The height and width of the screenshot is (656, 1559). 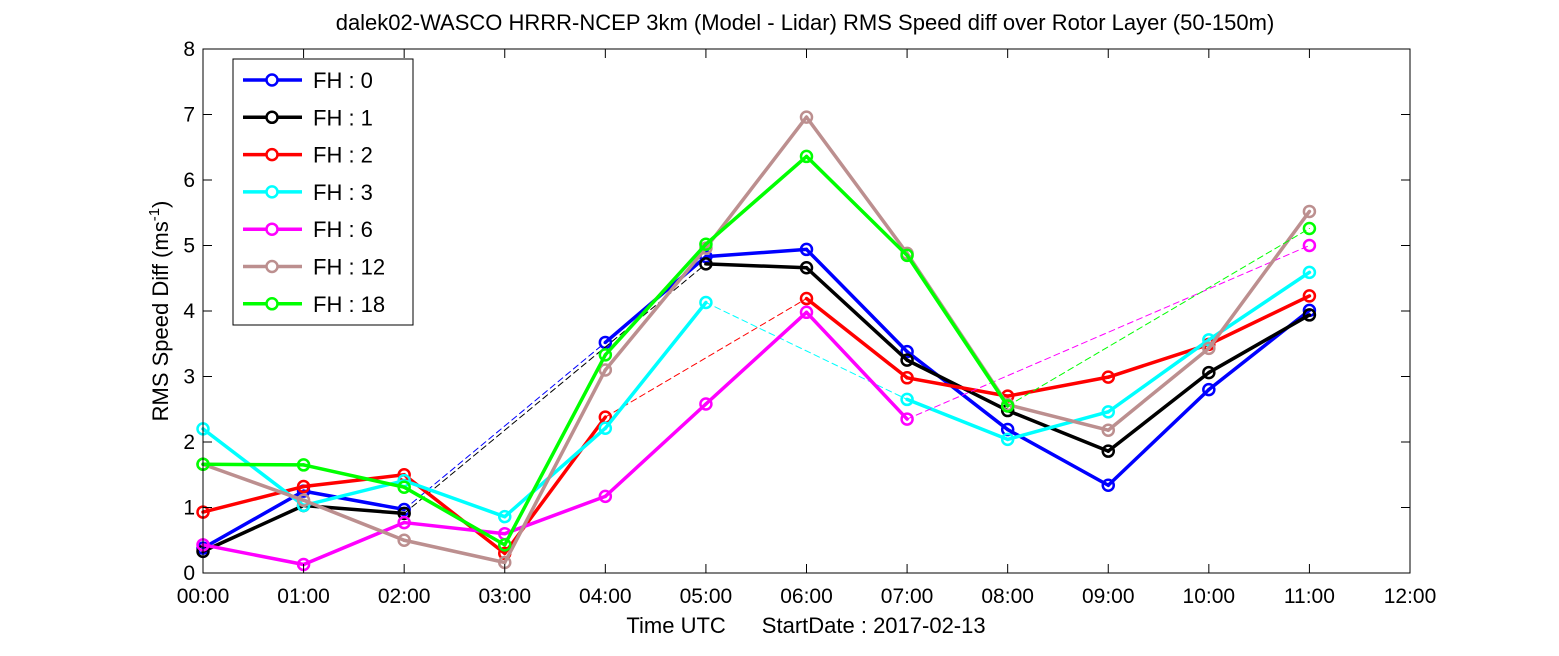 What do you see at coordinates (1410, 596) in the screenshot?
I see `x-tick-label: 12:00` at bounding box center [1410, 596].